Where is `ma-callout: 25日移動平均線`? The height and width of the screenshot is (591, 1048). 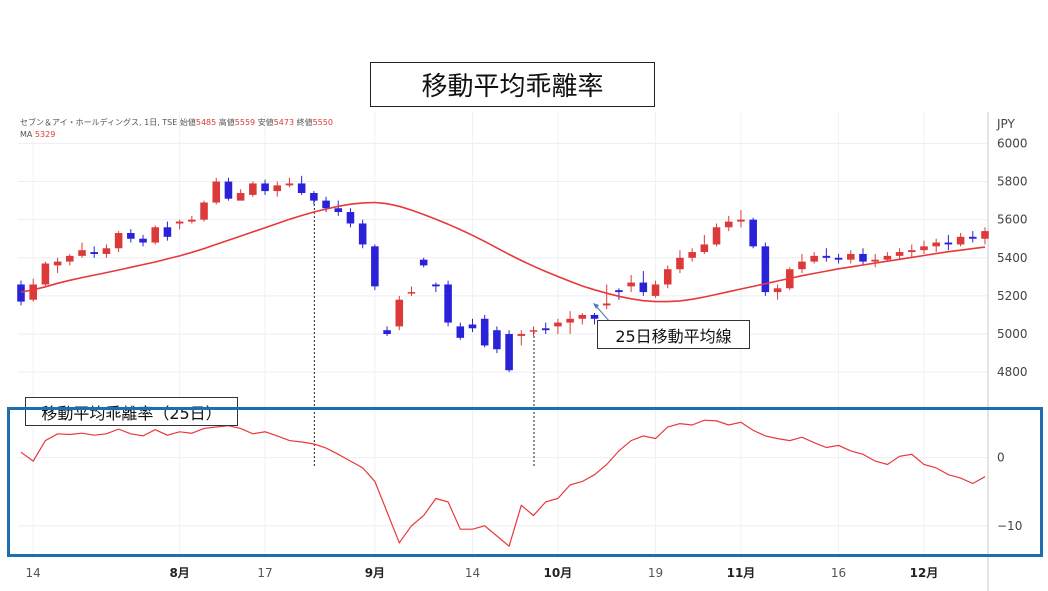 ma-callout: 25日移動平均線 is located at coordinates (673, 334).